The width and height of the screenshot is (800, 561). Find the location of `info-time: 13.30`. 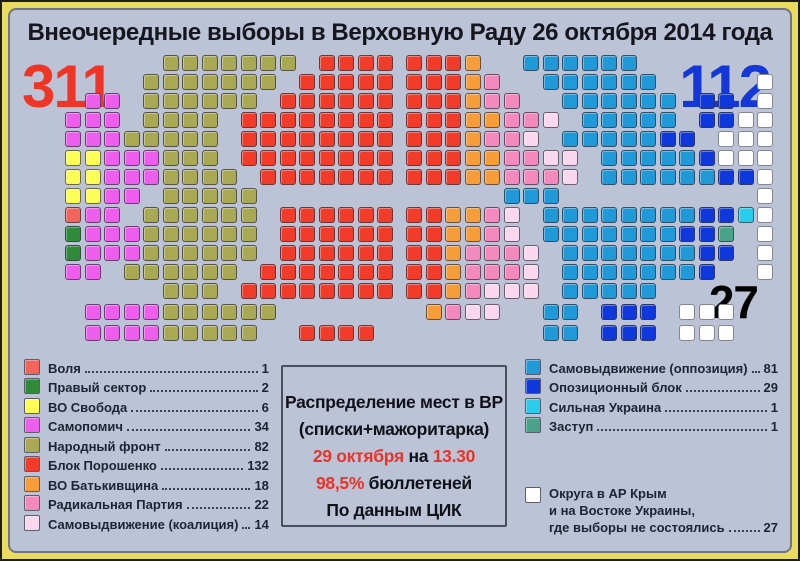

info-time: 13.30 is located at coordinates (454, 456).